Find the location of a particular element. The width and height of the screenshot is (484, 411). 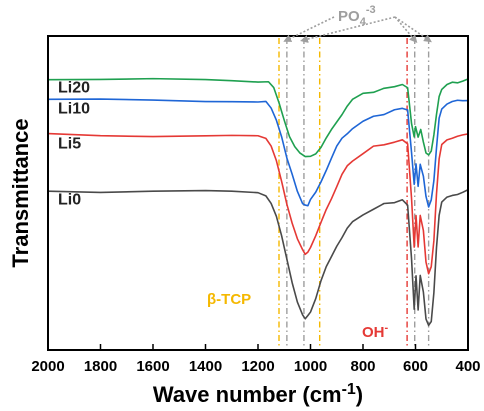

series-label-li5: Li5 is located at coordinates (69, 144).